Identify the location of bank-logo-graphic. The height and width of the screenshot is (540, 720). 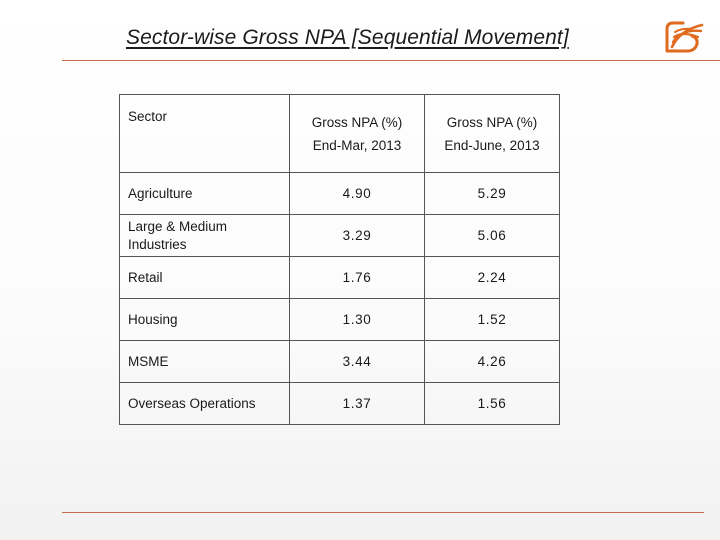
(684, 37).